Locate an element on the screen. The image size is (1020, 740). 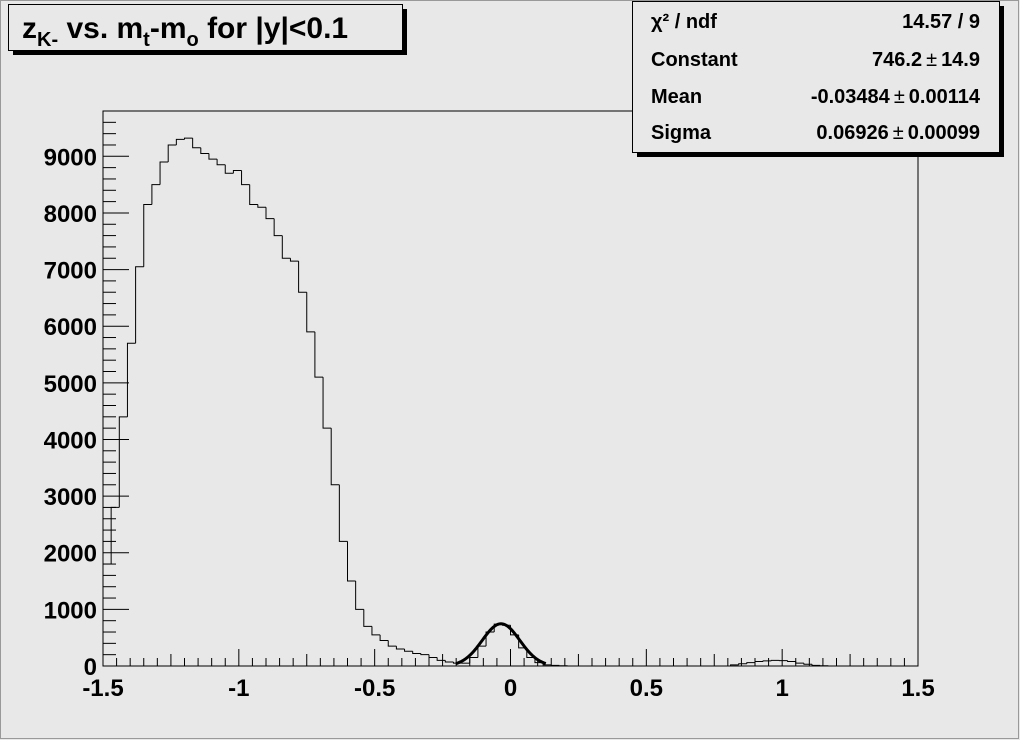
y-tick-label: 4000 is located at coordinates (70, 440).